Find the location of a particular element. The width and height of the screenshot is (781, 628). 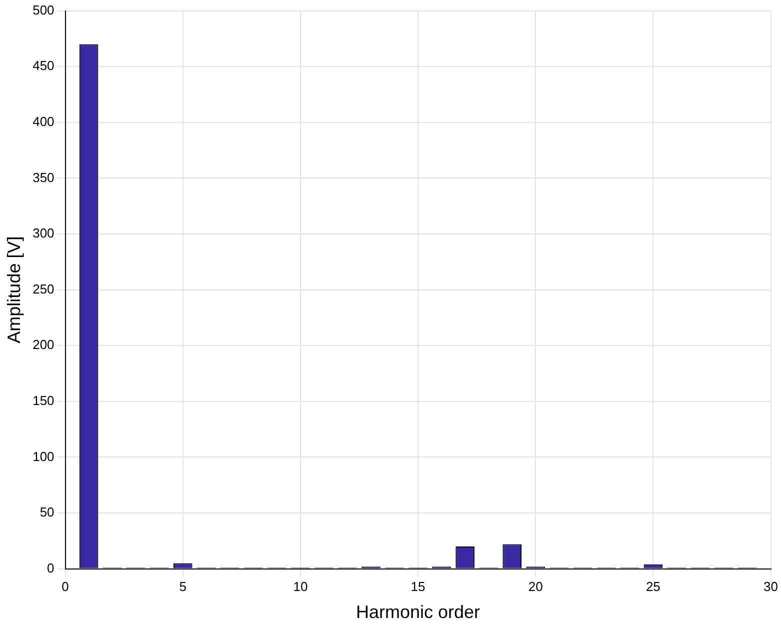

x-tick-label: 30 is located at coordinates (771, 586).